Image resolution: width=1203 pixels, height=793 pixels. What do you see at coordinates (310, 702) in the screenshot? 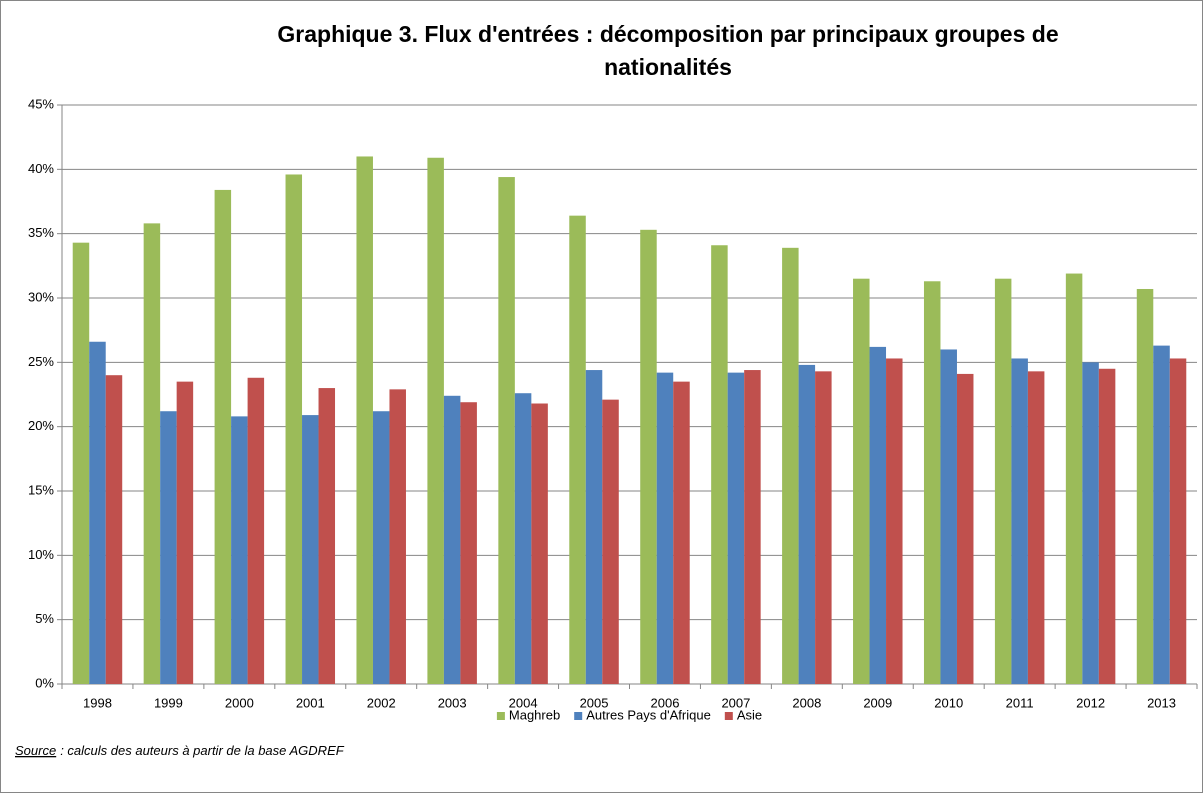
I see `x-tick-label: 2001` at bounding box center [310, 702].